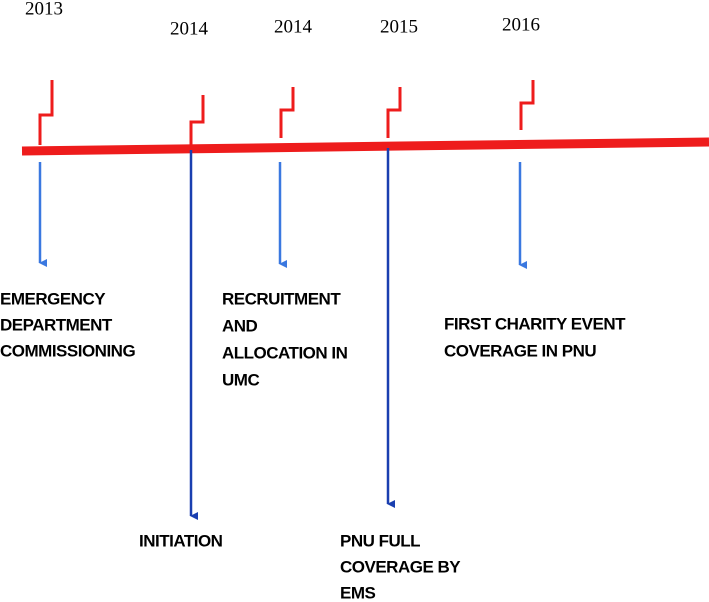 Image resolution: width=709 pixels, height=602 pixels. I want to click on event-year: 2013, so click(44, 9).